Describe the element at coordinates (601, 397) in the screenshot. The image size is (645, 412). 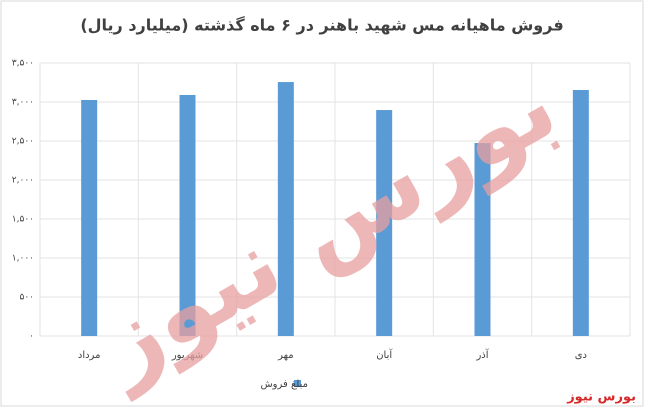
I see `brand: بورس نیوز` at that location.